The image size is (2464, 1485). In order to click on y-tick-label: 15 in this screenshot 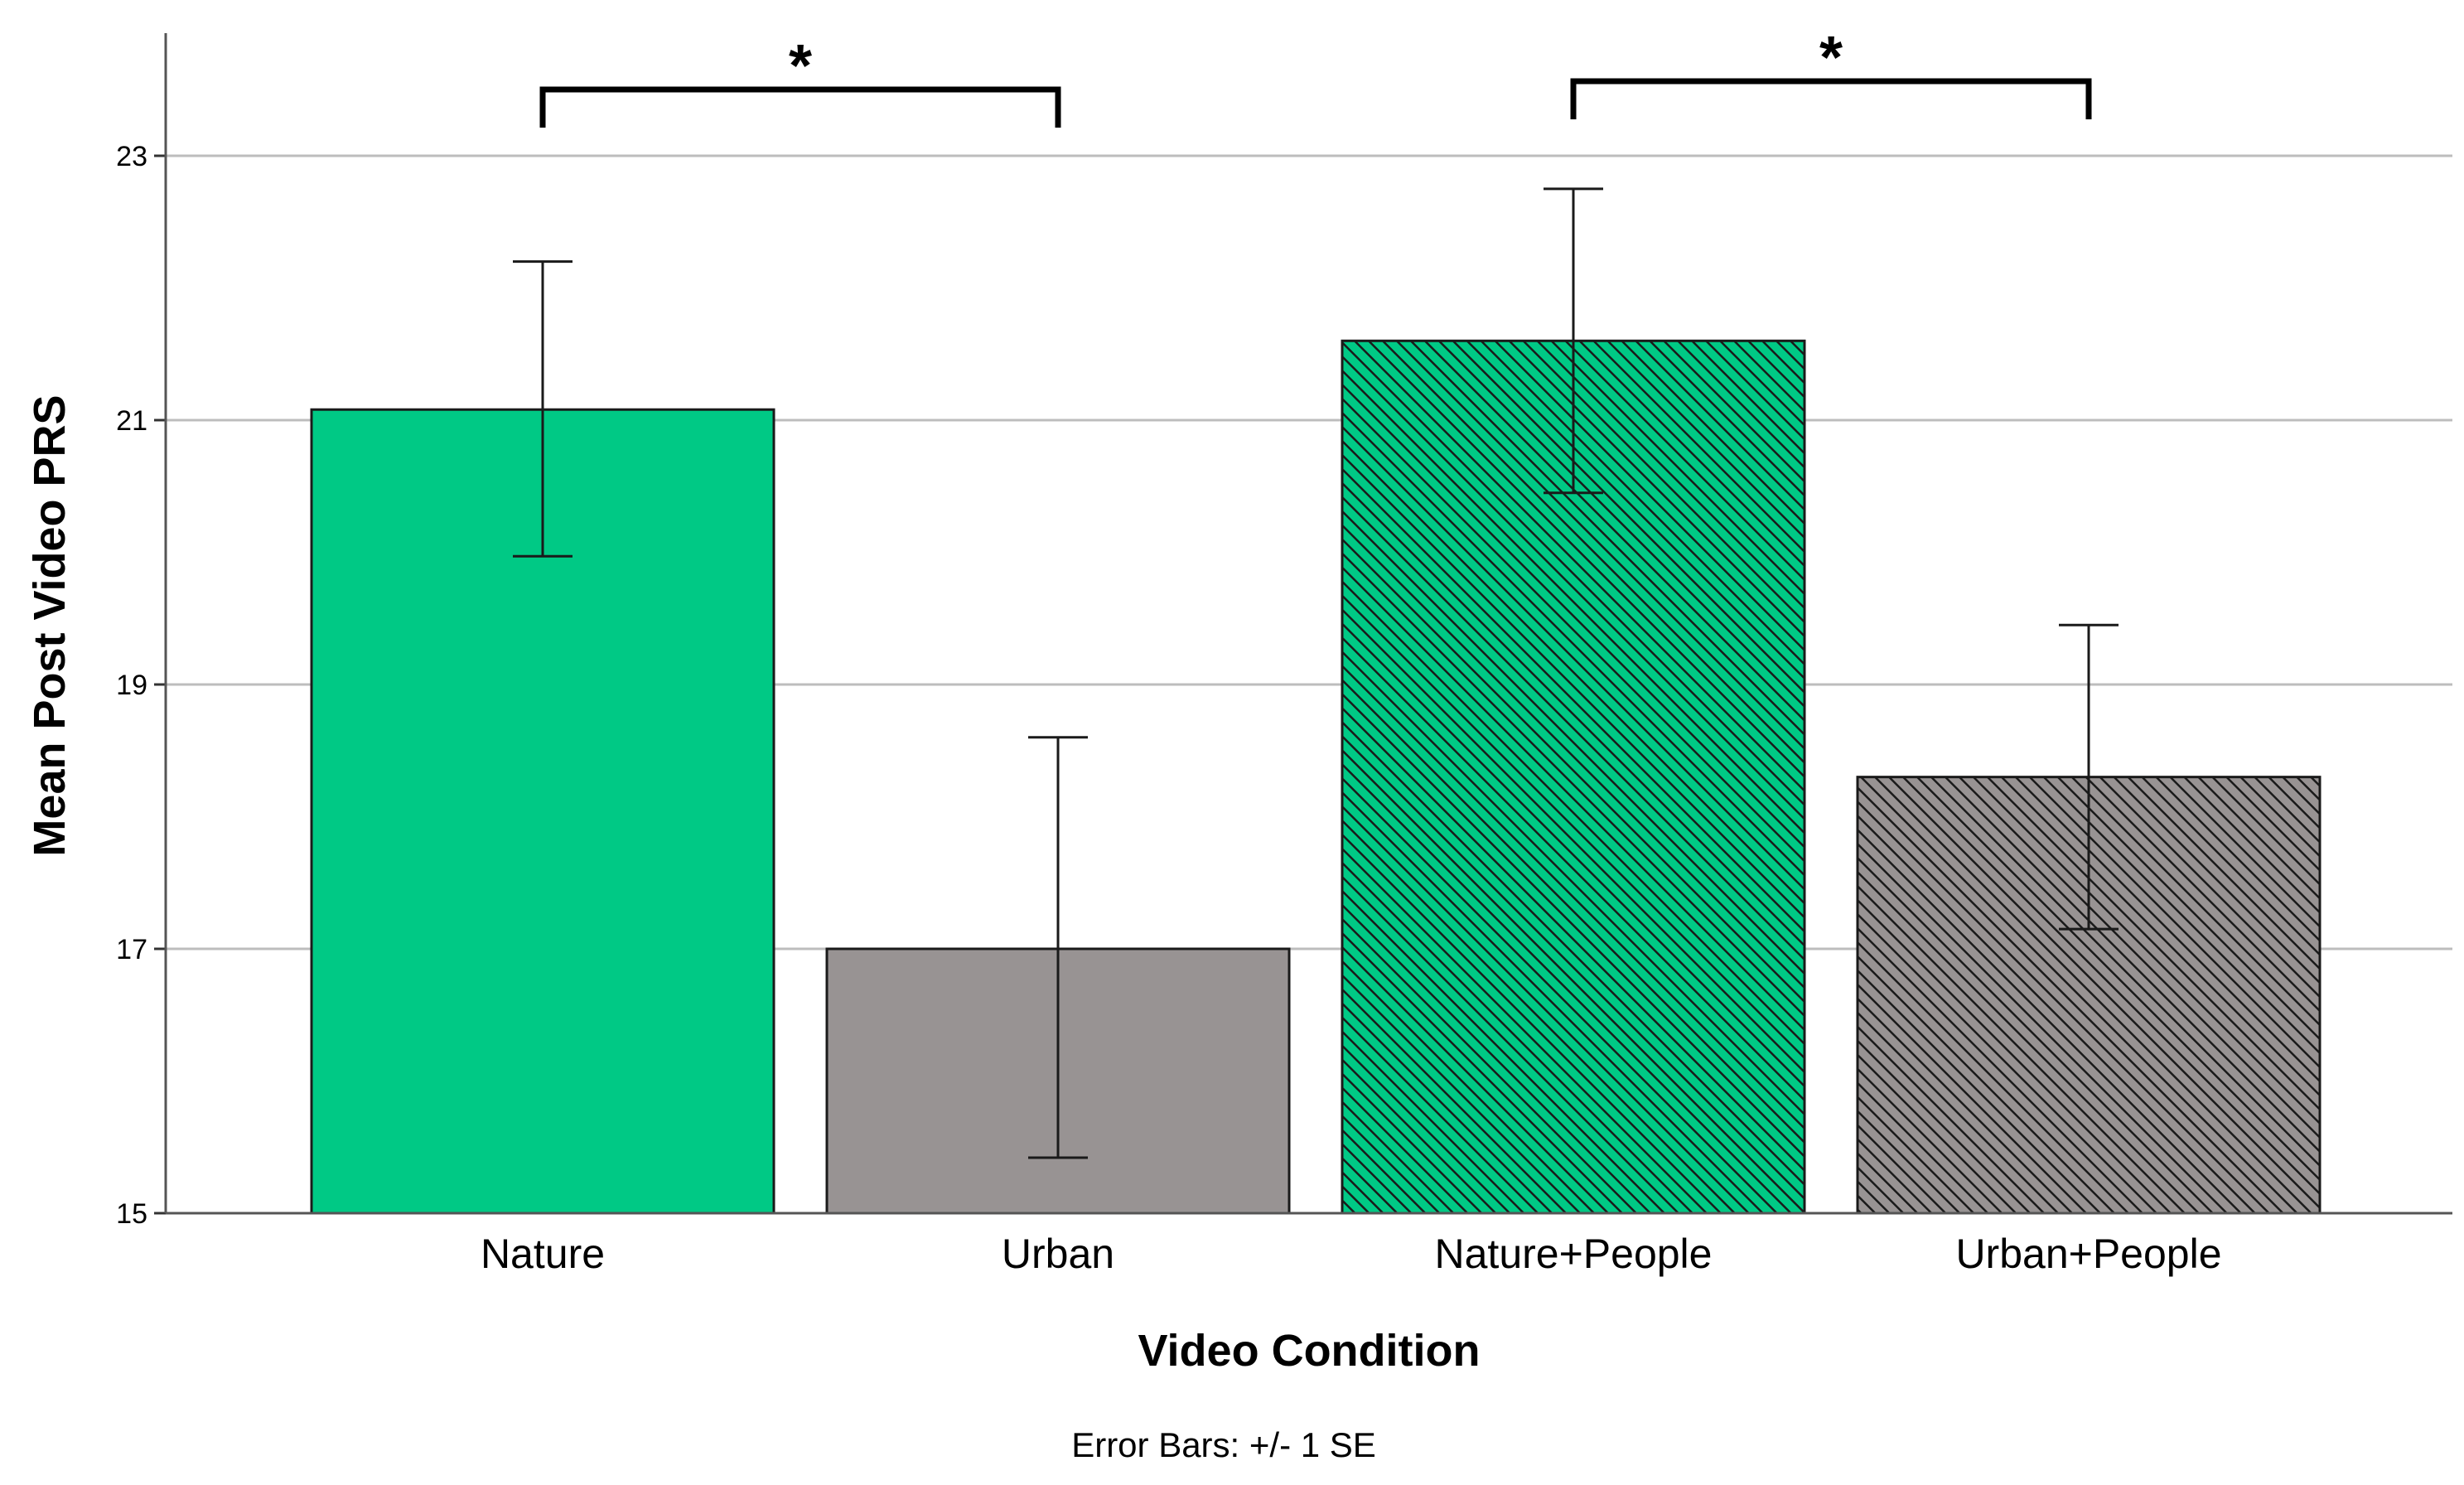, I will do `click(131, 1214)`.